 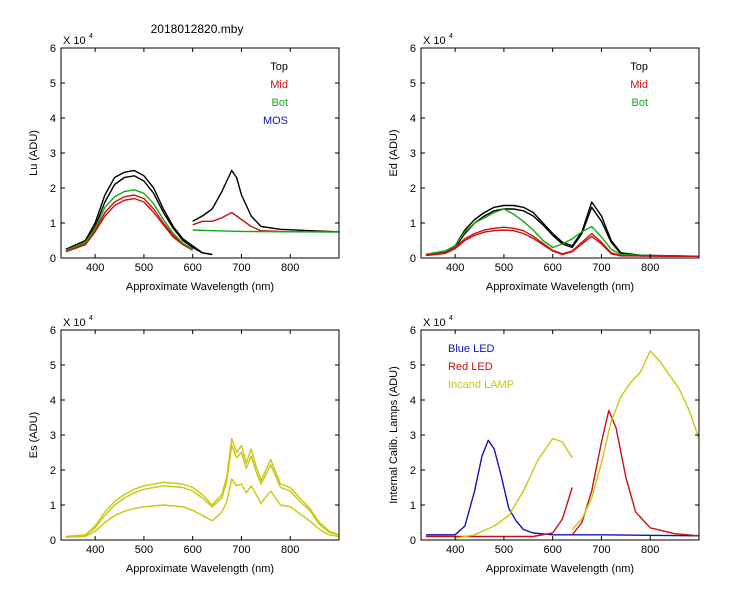 I want to click on legend-item-incand-lamp: Incand LAMP, so click(x=481, y=385).